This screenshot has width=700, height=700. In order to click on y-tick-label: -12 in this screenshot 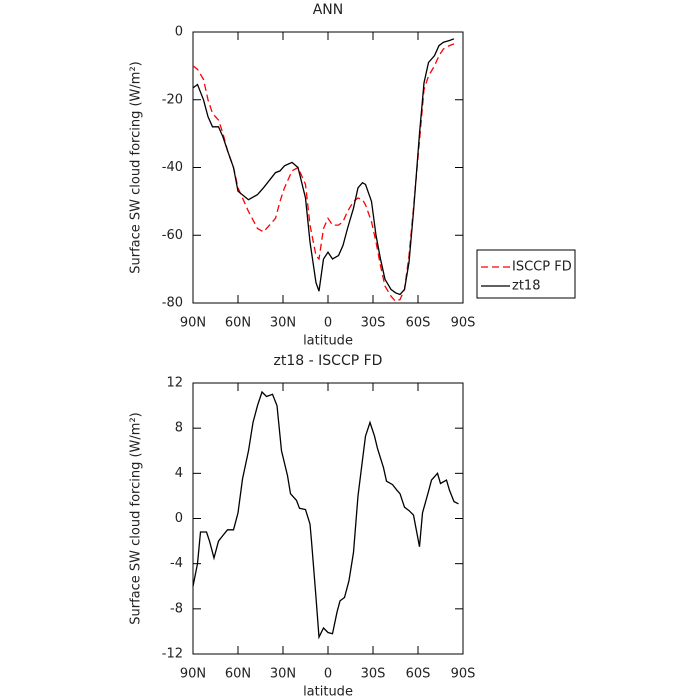, I will do `click(172, 654)`.